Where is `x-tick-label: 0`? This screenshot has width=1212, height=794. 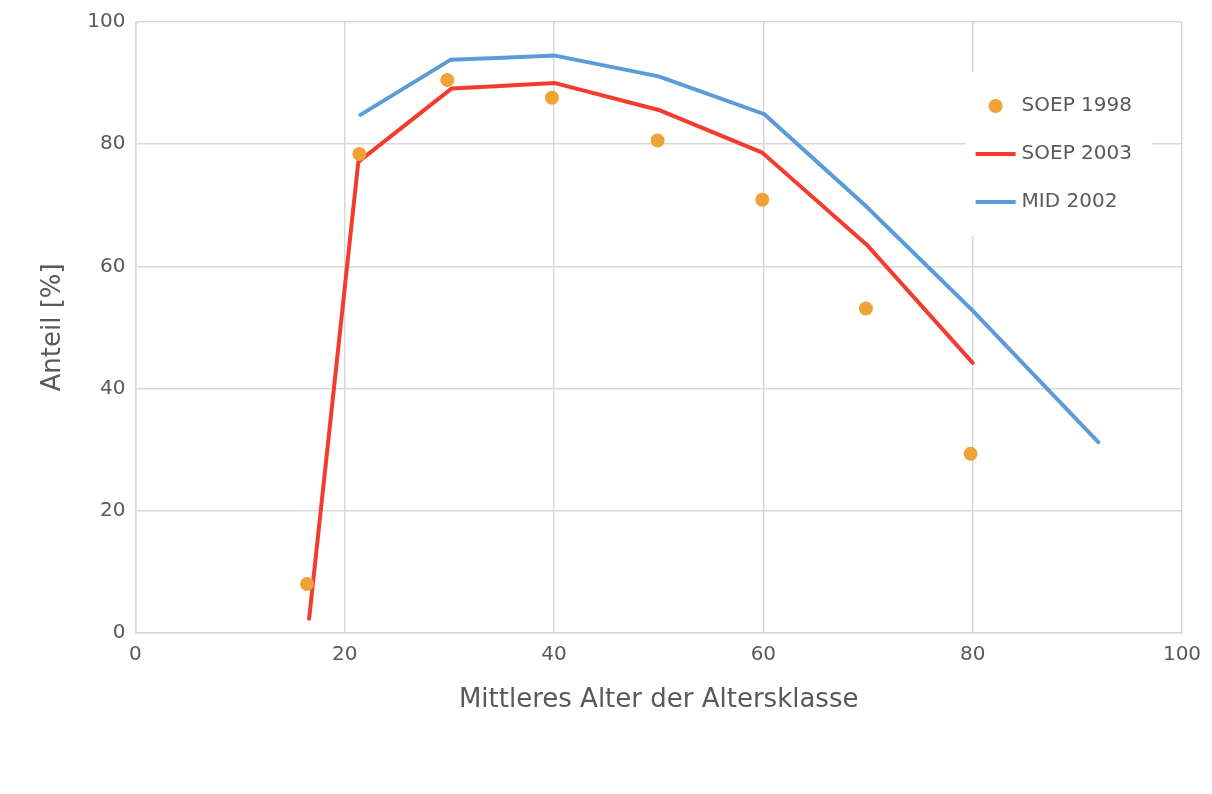
x-tick-label: 0 is located at coordinates (135, 653).